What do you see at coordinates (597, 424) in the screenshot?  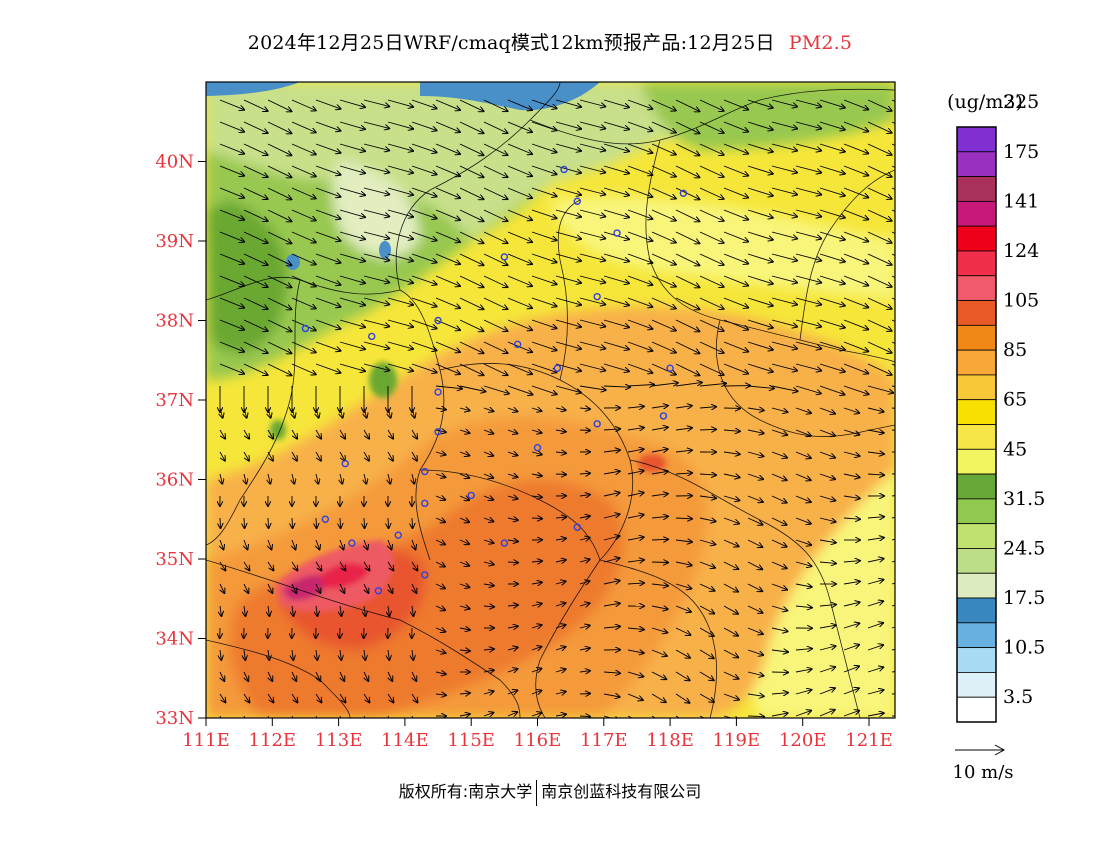 I see `station-marker` at bounding box center [597, 424].